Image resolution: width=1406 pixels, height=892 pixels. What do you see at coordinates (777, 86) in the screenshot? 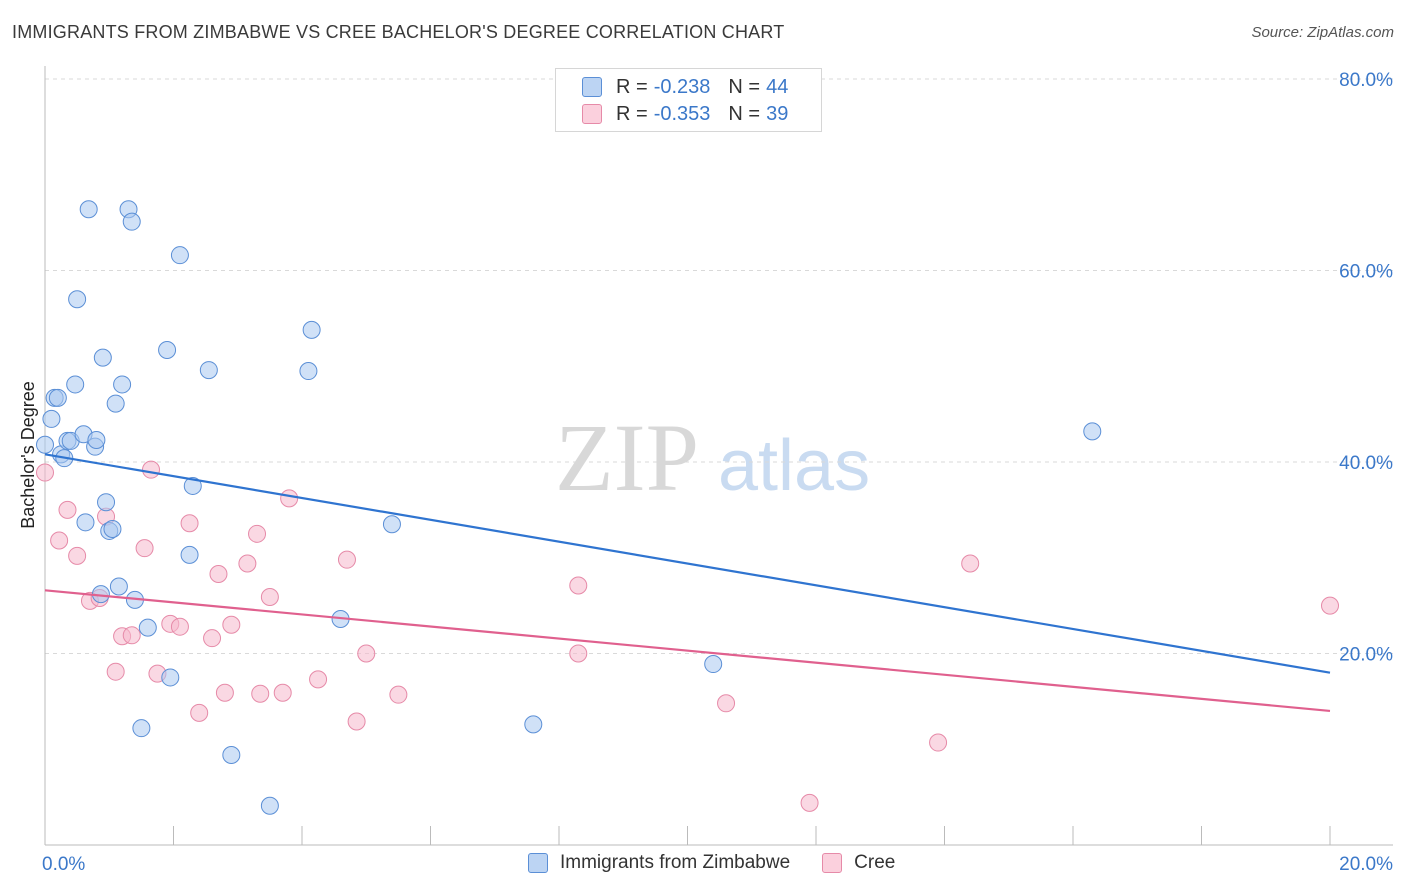
I see `legend-n-value: 44` at bounding box center [777, 86].